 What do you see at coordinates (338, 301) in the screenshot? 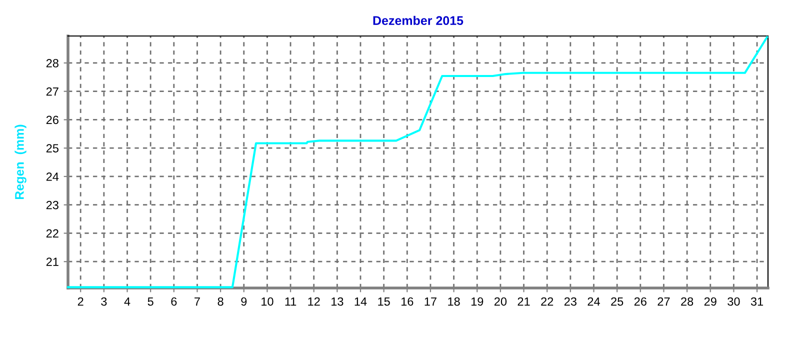
I see `x-tick-label: 13` at bounding box center [338, 301].